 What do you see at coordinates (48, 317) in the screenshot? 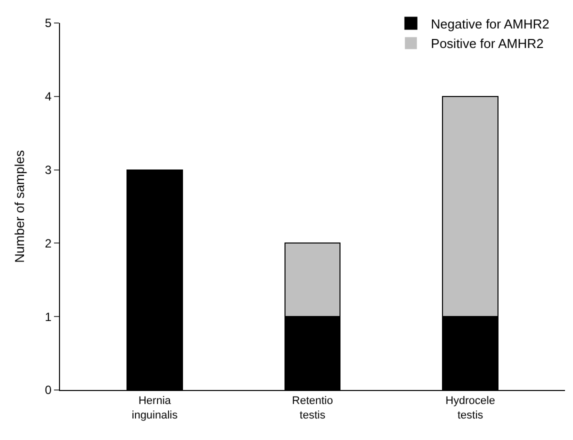
I see `y-tick-label: 1` at bounding box center [48, 317].